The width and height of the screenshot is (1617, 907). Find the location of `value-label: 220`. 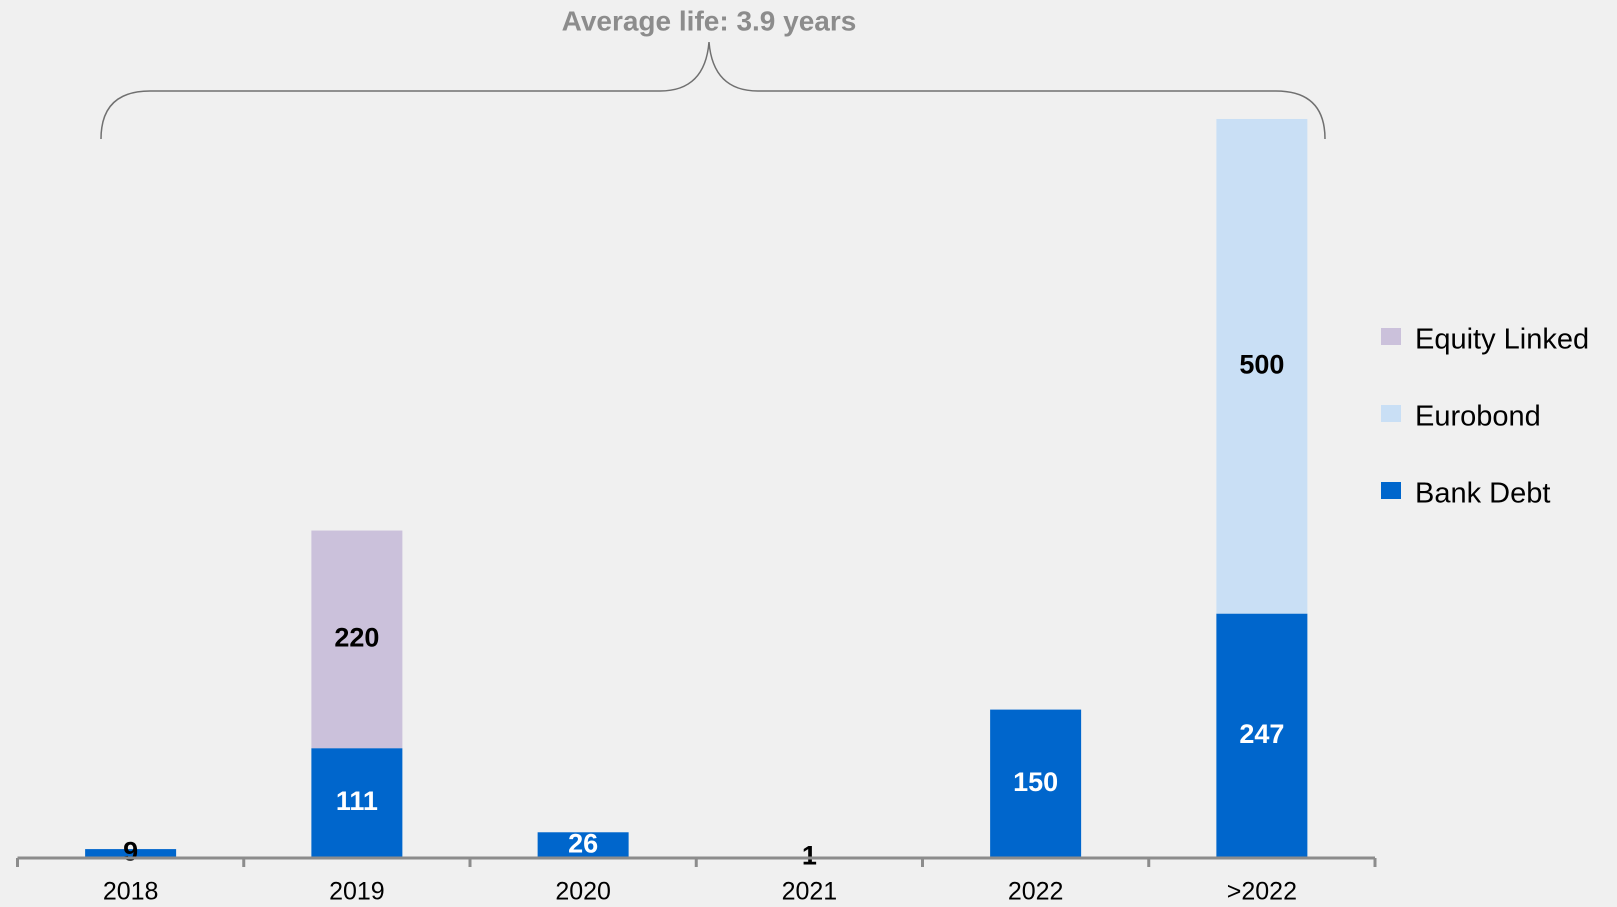

value-label: 220 is located at coordinates (356, 637).